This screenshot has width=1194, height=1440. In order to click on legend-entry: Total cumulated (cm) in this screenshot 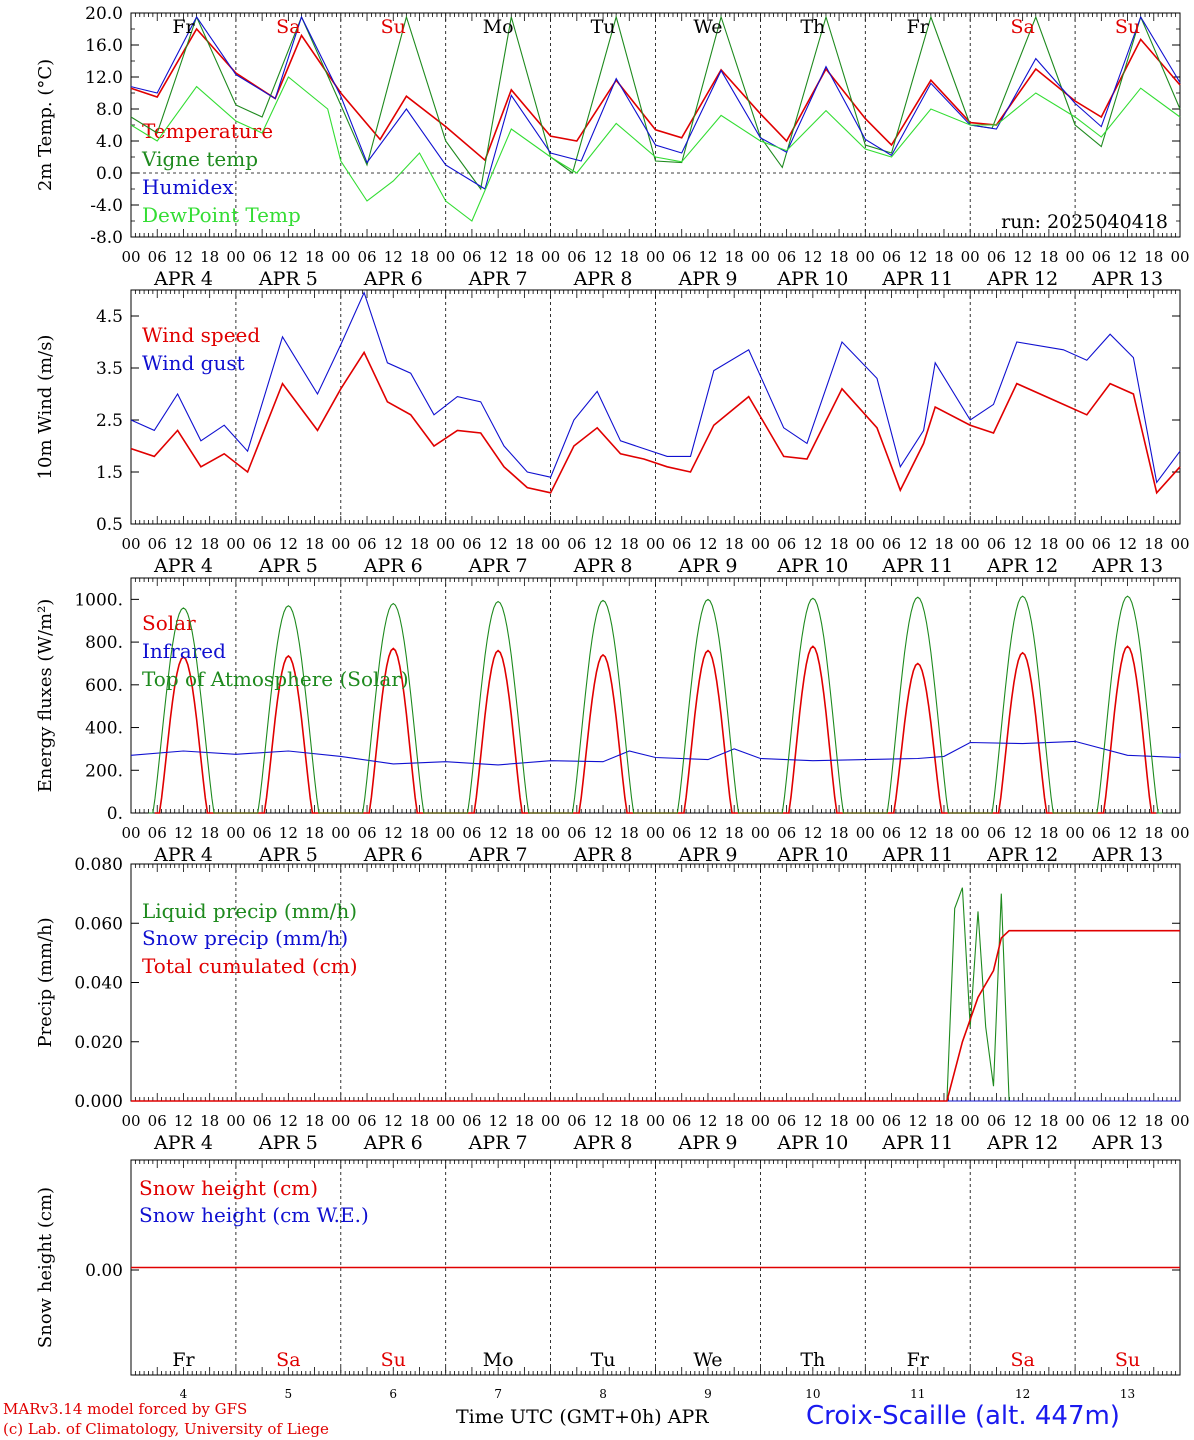, I will do `click(250, 966)`.